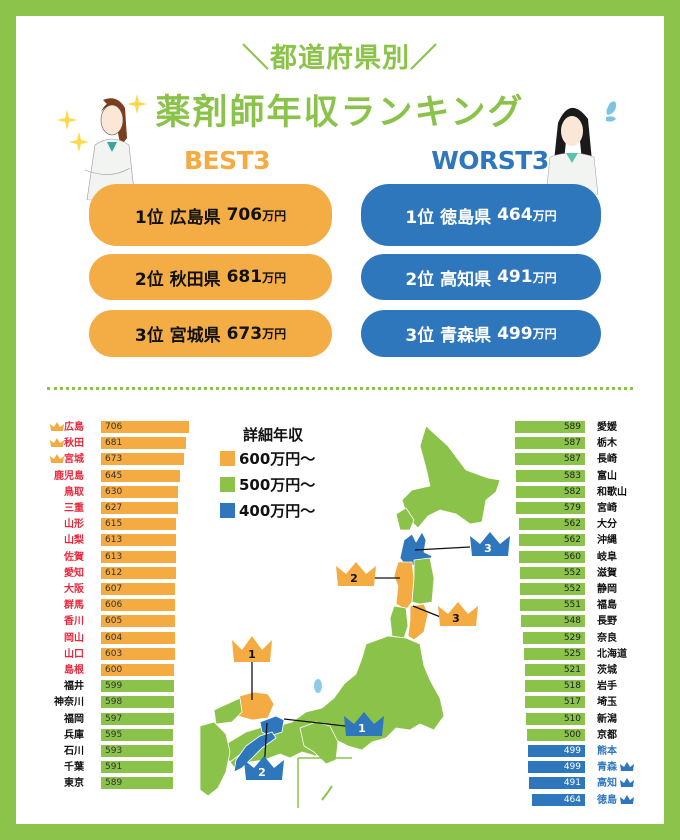 The width and height of the screenshot is (680, 840). I want to click on ranking-row: 神奈川 598, so click(100, 702).